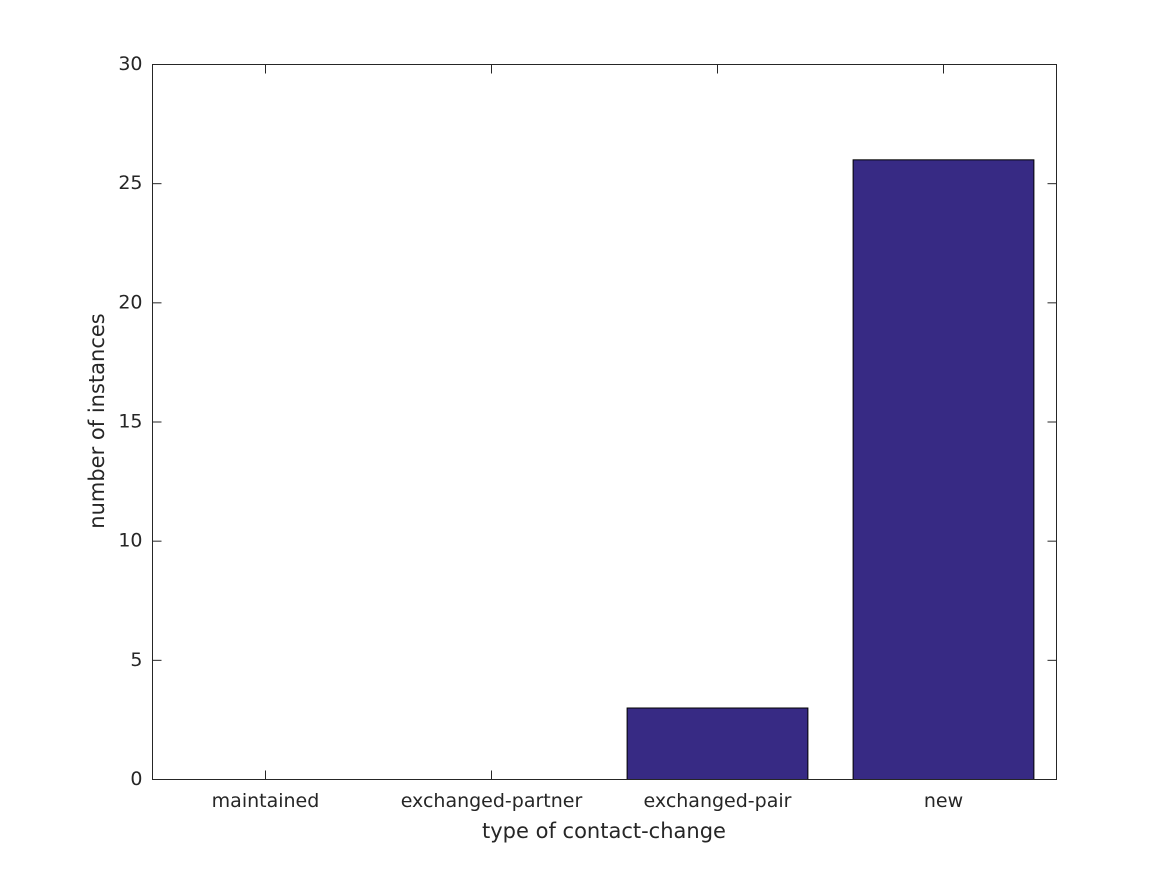 This screenshot has height=875, width=1167. Describe the element at coordinates (492, 801) in the screenshot. I see `x-tick-label: exchanged-partner` at that location.